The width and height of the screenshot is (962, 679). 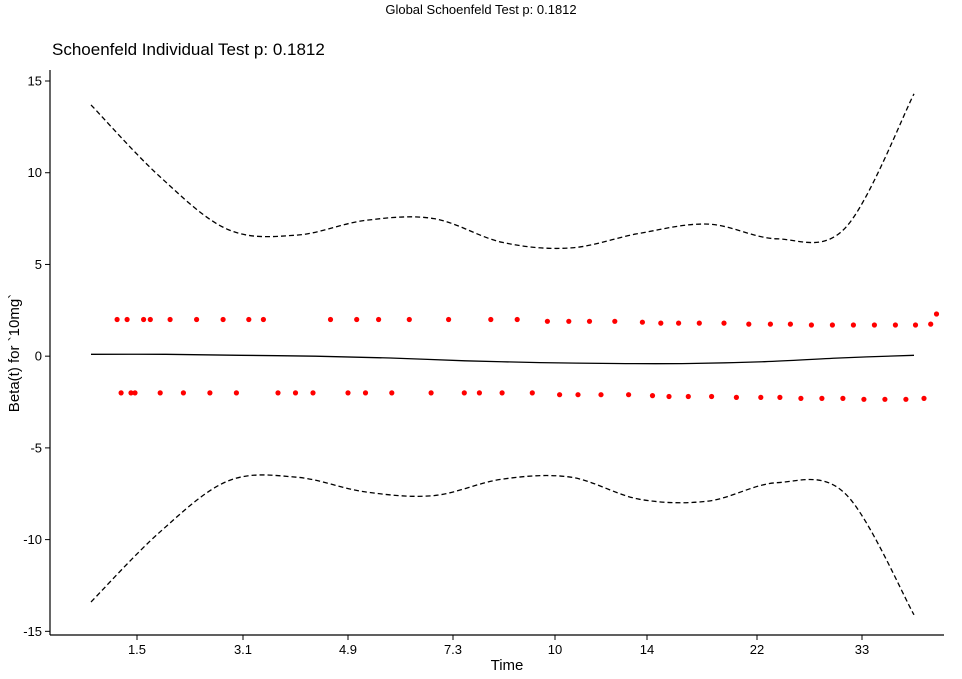 What do you see at coordinates (453, 649) in the screenshot?
I see `x-tick-label: 7.3` at bounding box center [453, 649].